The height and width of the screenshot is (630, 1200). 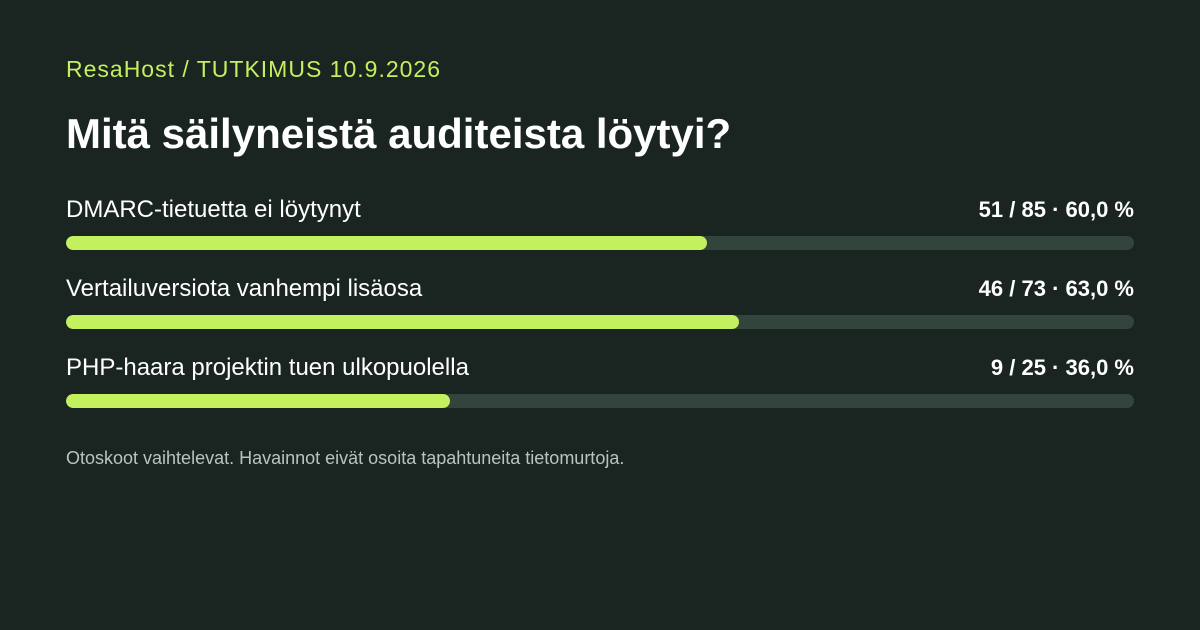 I want to click on bar-value-label: 51 / 85 · 60,0 %, so click(x=1056, y=209).